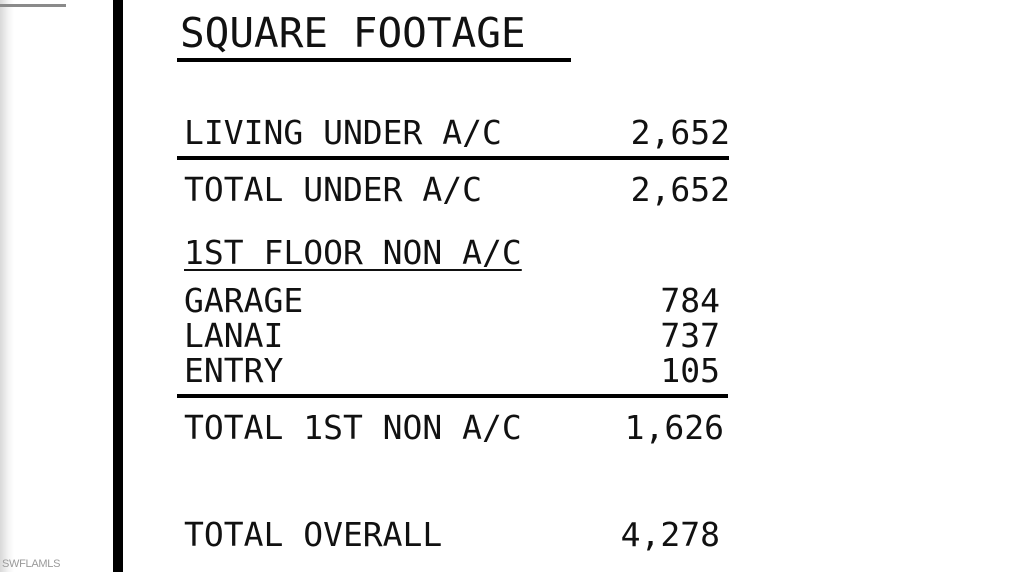 The height and width of the screenshot is (572, 1024). What do you see at coordinates (353, 252) in the screenshot?
I see `section-heading: 1ST FLOOR NON A/C` at bounding box center [353, 252].